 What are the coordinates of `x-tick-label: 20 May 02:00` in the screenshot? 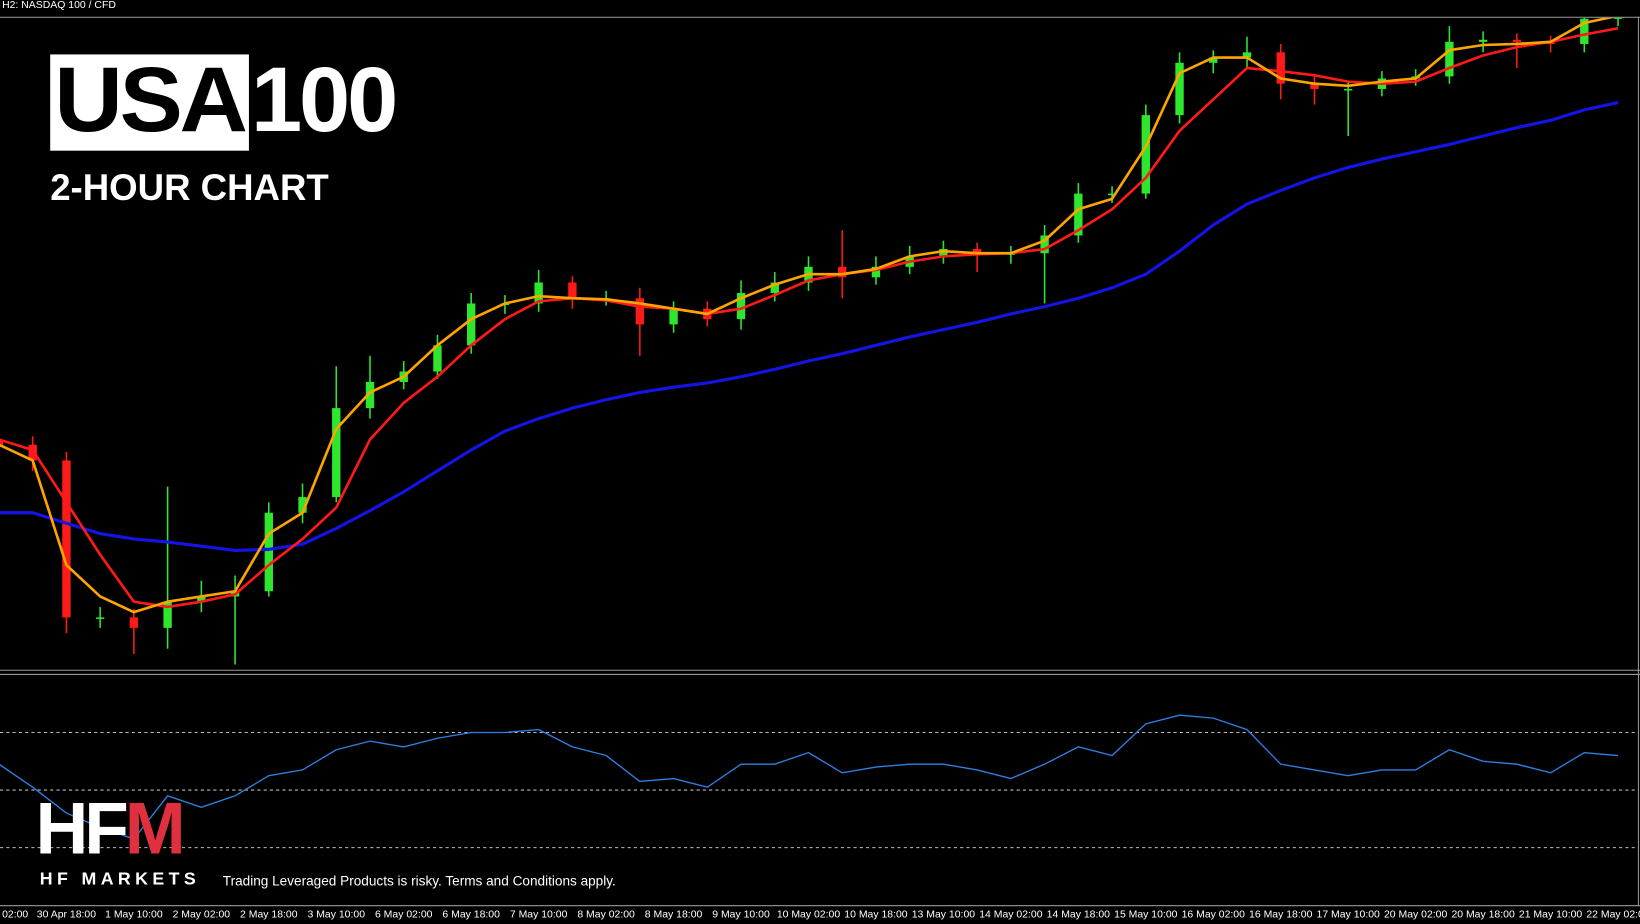 It's located at (1416, 914).